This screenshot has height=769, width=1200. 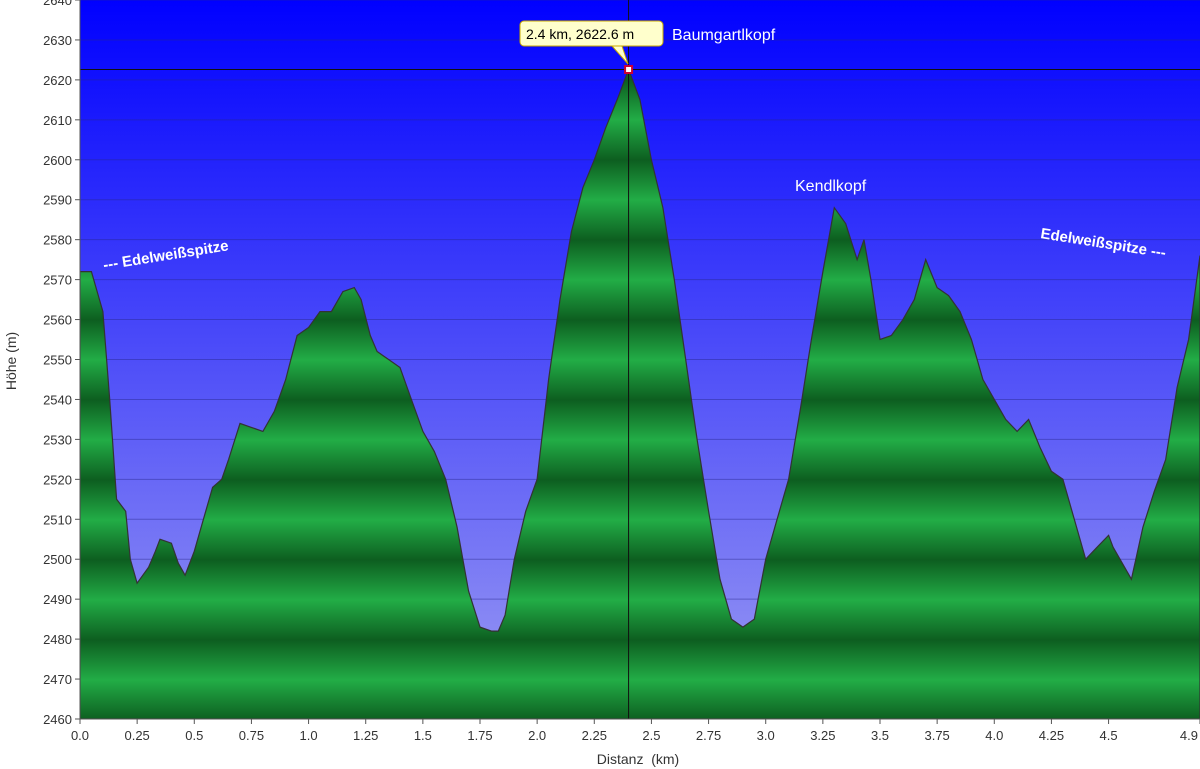 What do you see at coordinates (1051, 735) in the screenshot?
I see `x-tick-label: 4.25` at bounding box center [1051, 735].